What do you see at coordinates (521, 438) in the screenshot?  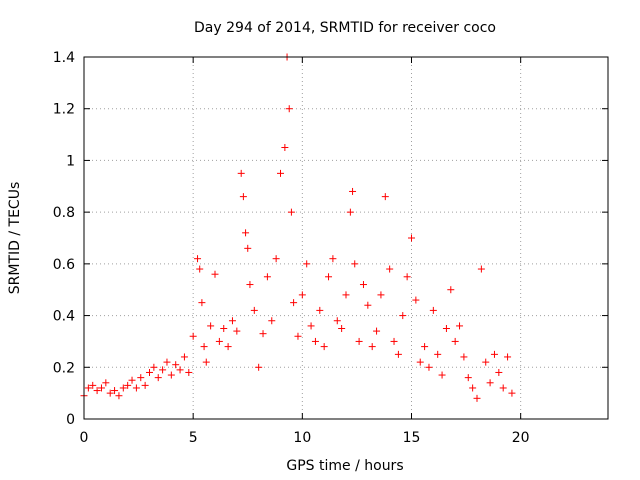 I see `x-tick-label: 20` at bounding box center [521, 438].